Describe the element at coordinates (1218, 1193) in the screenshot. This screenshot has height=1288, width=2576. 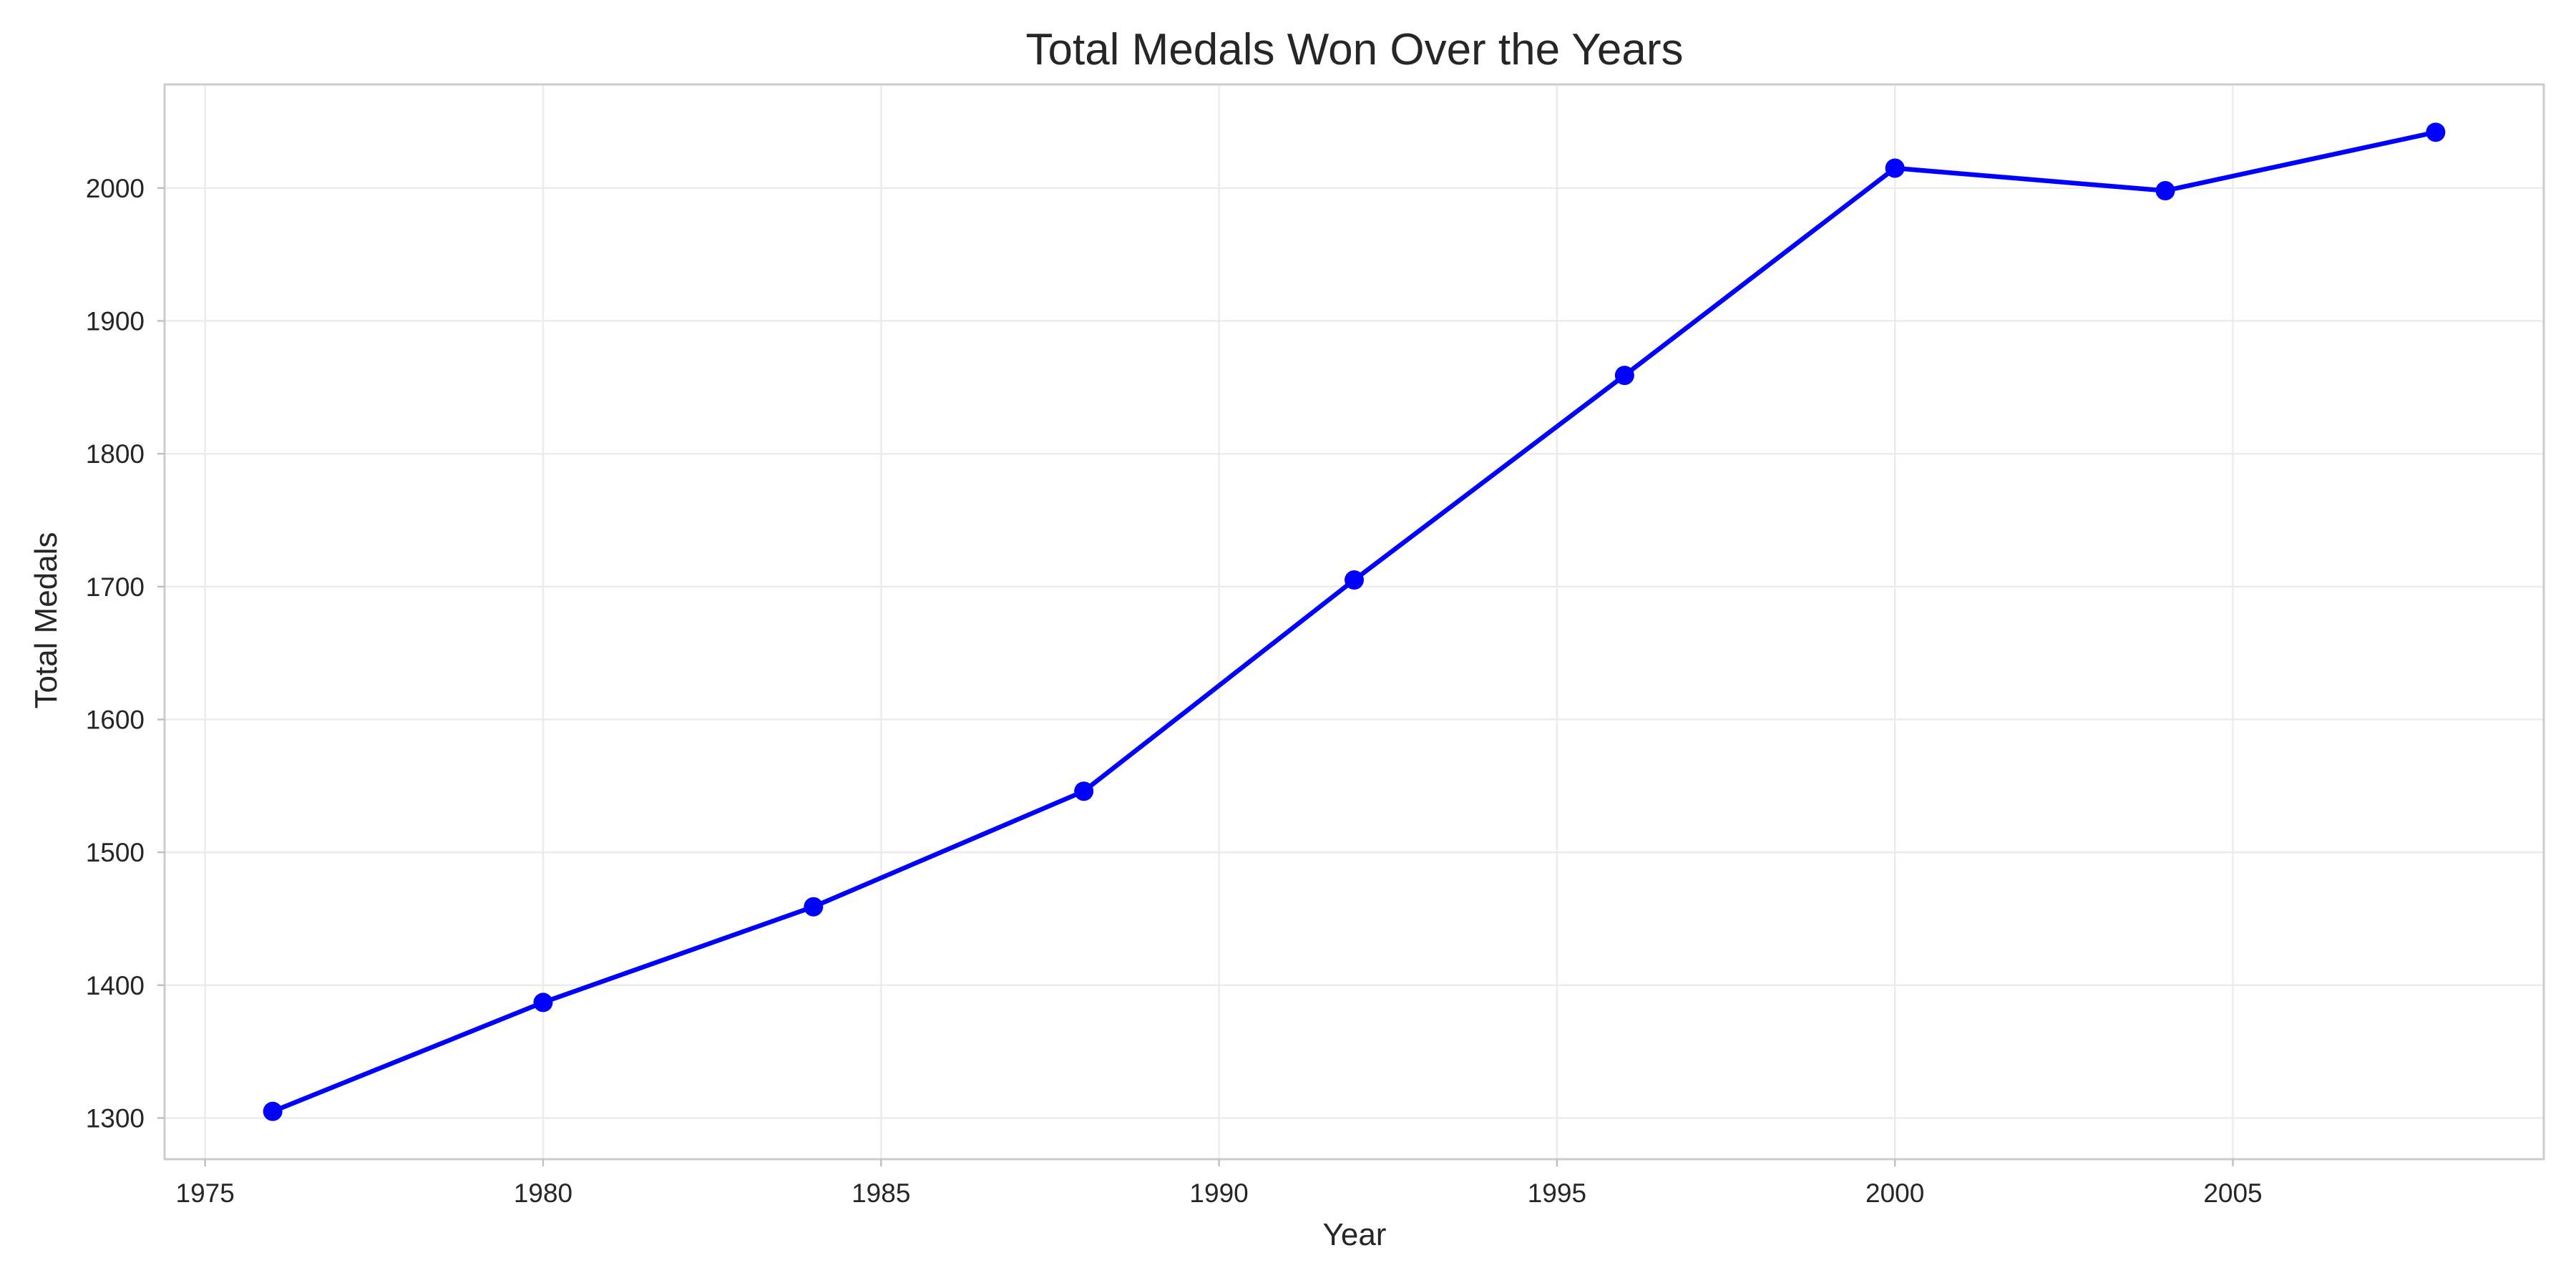
I see `x-tick-label: 1990` at that location.